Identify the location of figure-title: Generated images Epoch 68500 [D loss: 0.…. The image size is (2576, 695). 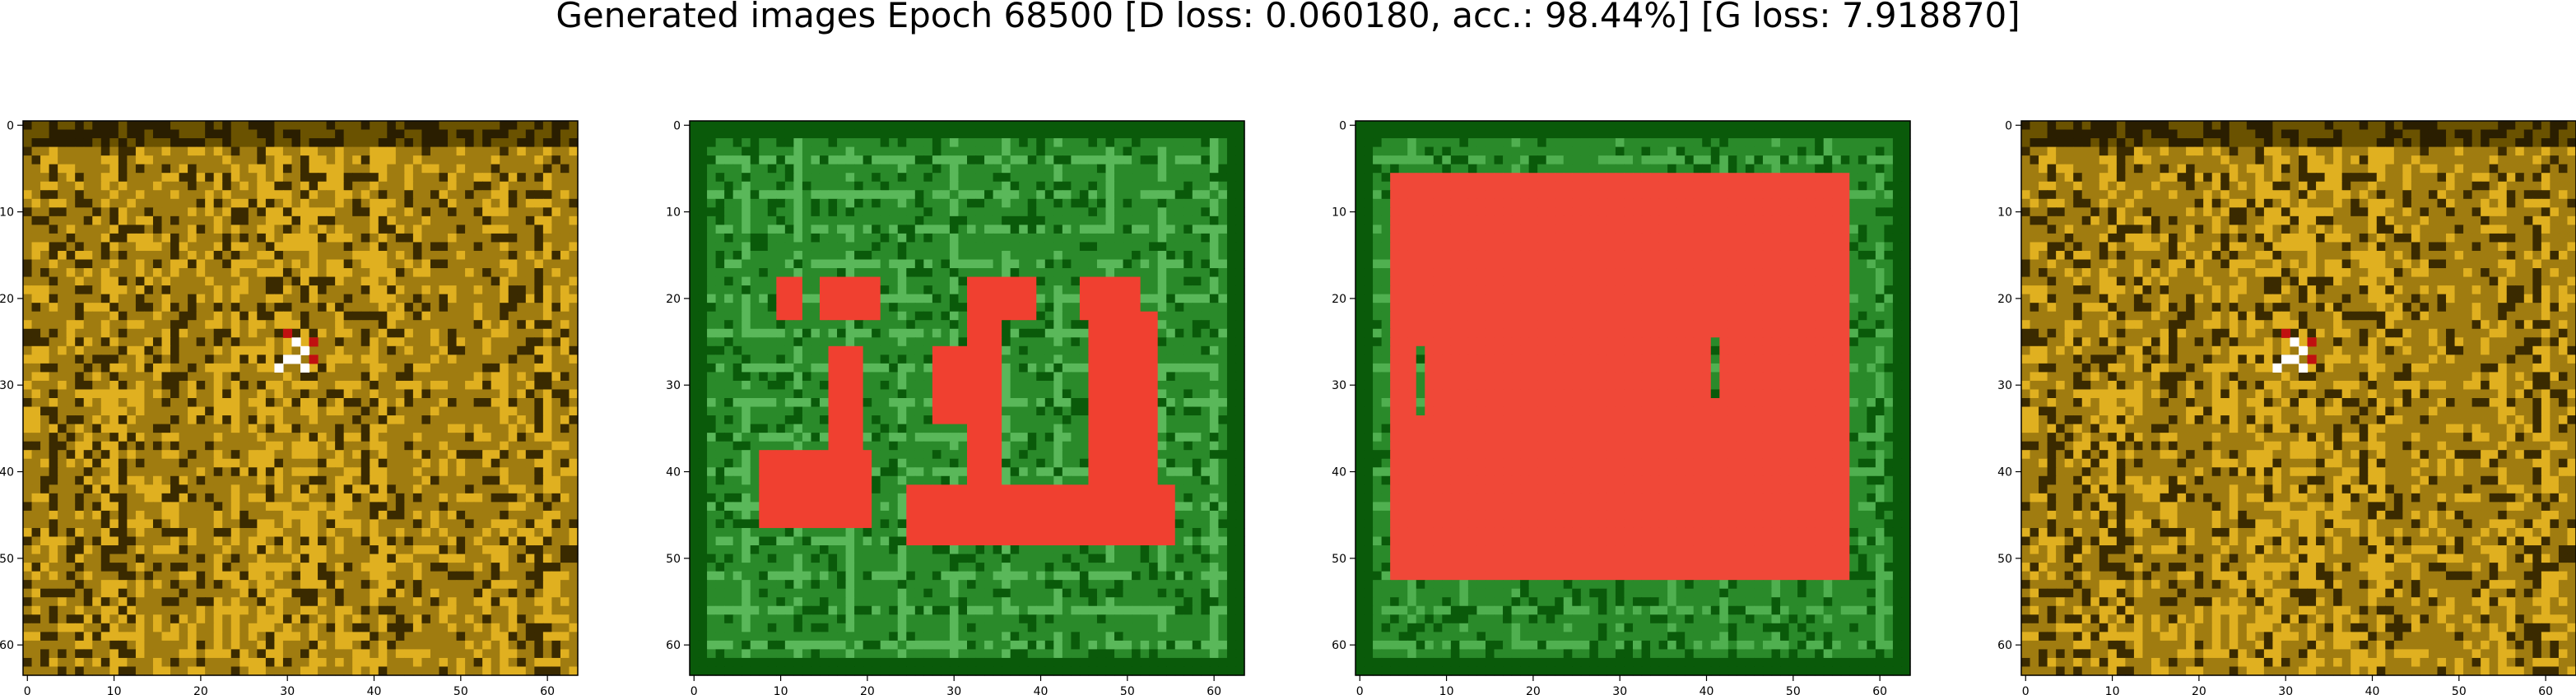
(1288, 17).